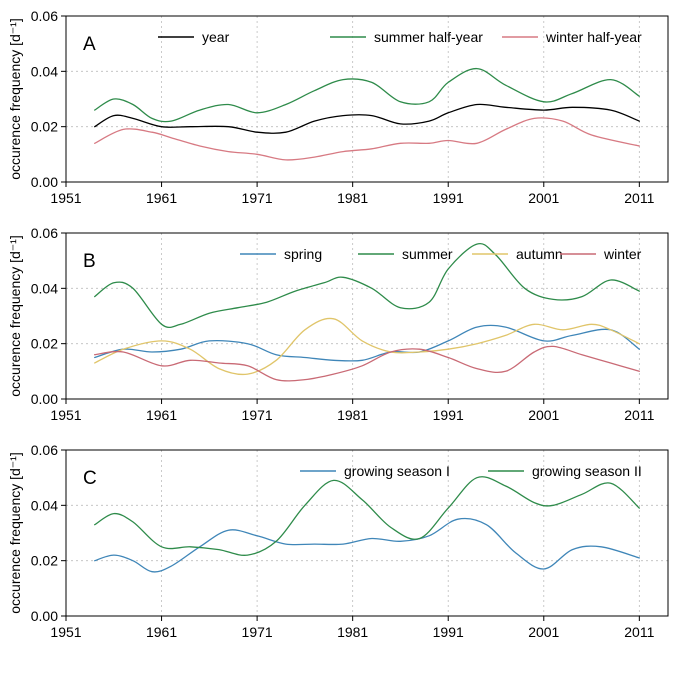 The image size is (686, 686). What do you see at coordinates (367, 118) in the screenshot?
I see `series-line-year` at bounding box center [367, 118].